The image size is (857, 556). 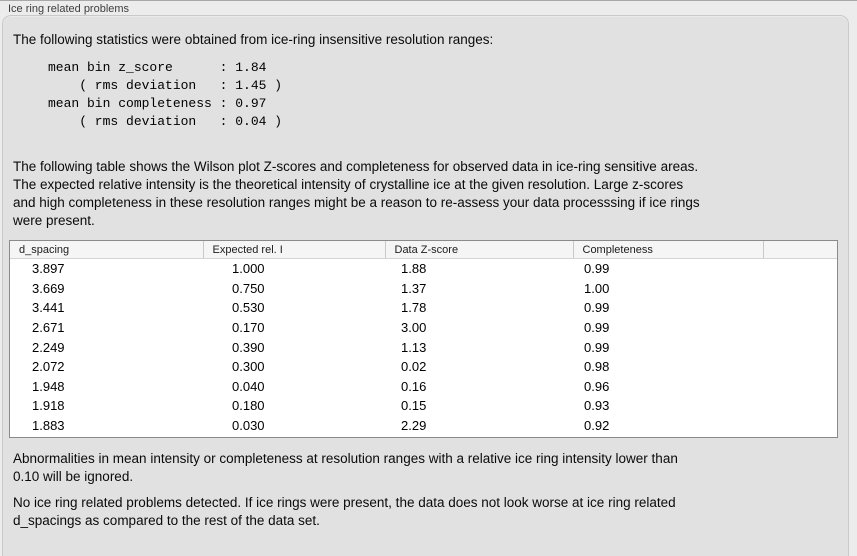 I want to click on table-cell: 1.00, so click(x=597, y=288).